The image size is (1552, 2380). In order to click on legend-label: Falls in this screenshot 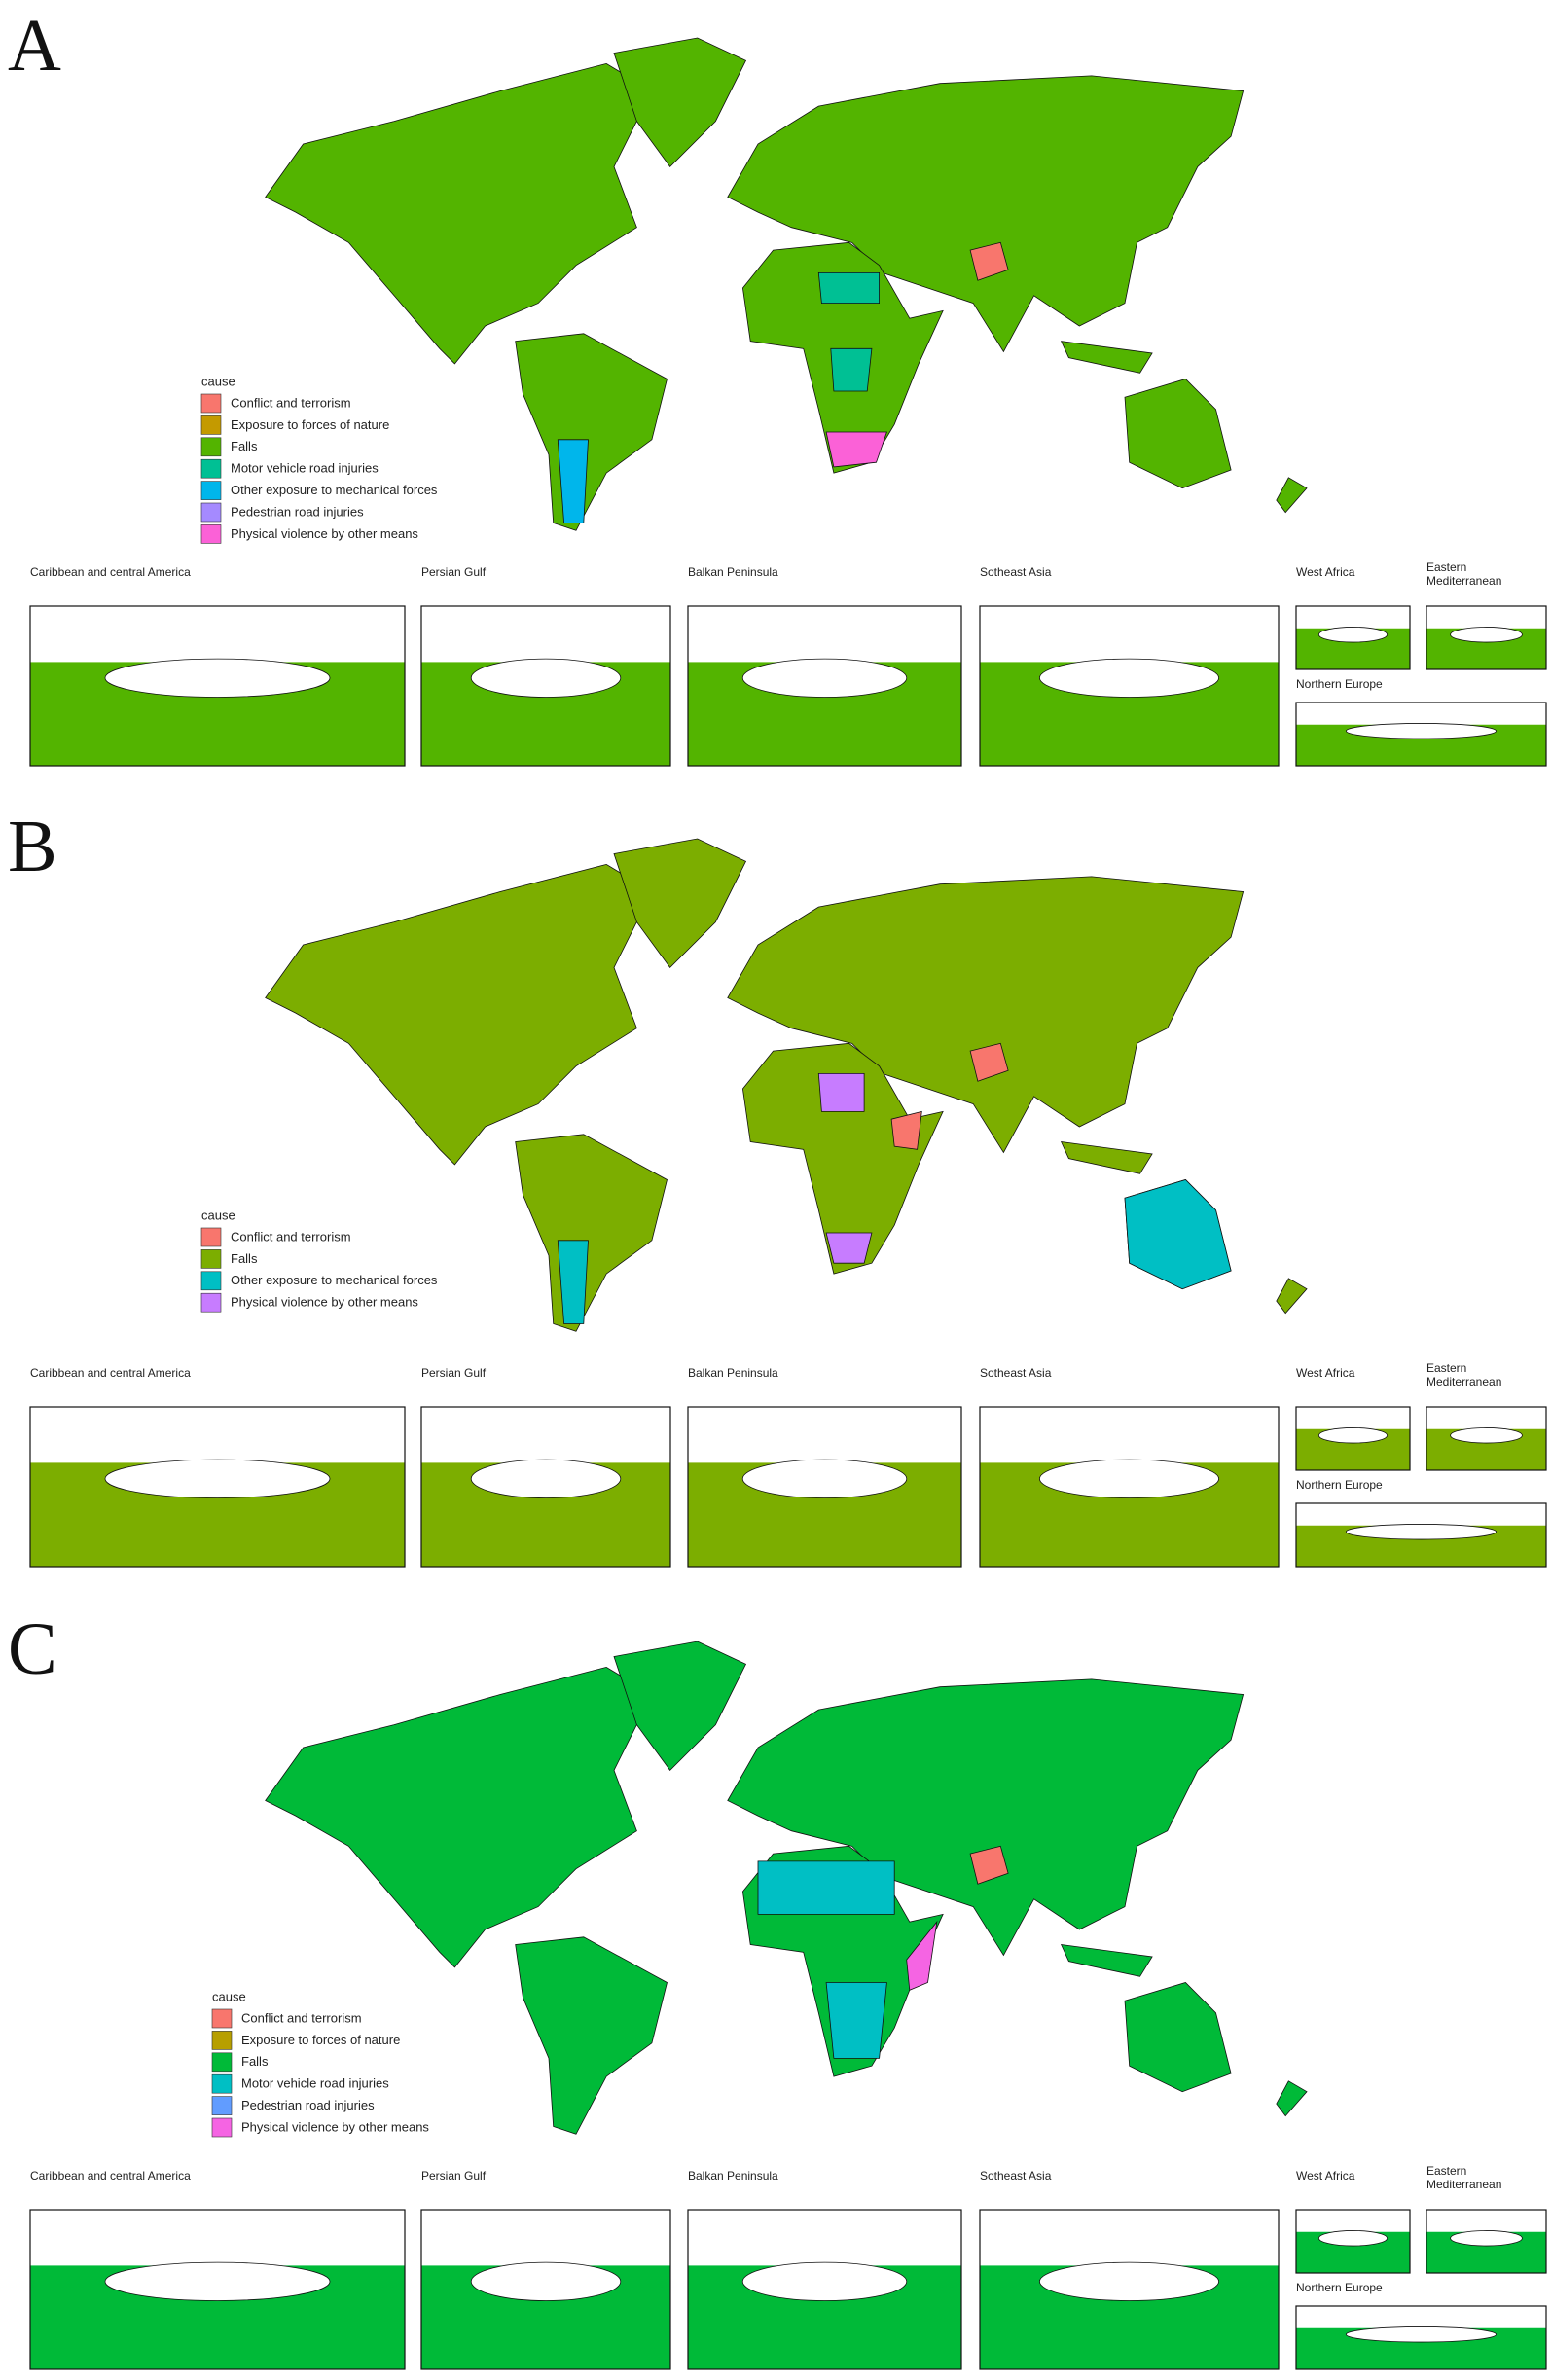, I will do `click(244, 446)`.